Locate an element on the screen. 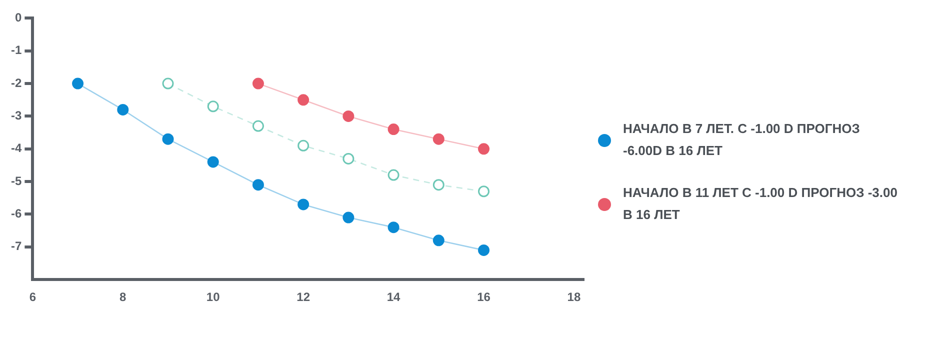 The height and width of the screenshot is (349, 947). x-tick-label: 6 is located at coordinates (32, 297).